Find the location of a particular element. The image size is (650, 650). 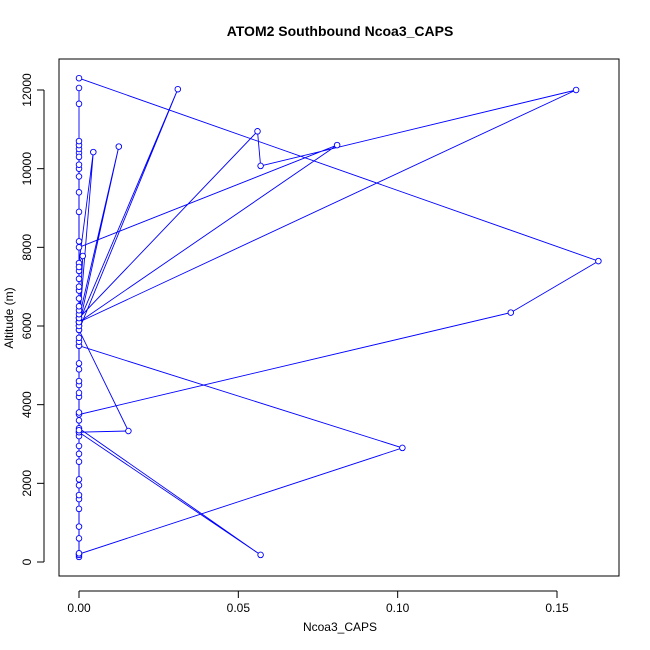

y-tick-label: 4000 is located at coordinates (27, 404).